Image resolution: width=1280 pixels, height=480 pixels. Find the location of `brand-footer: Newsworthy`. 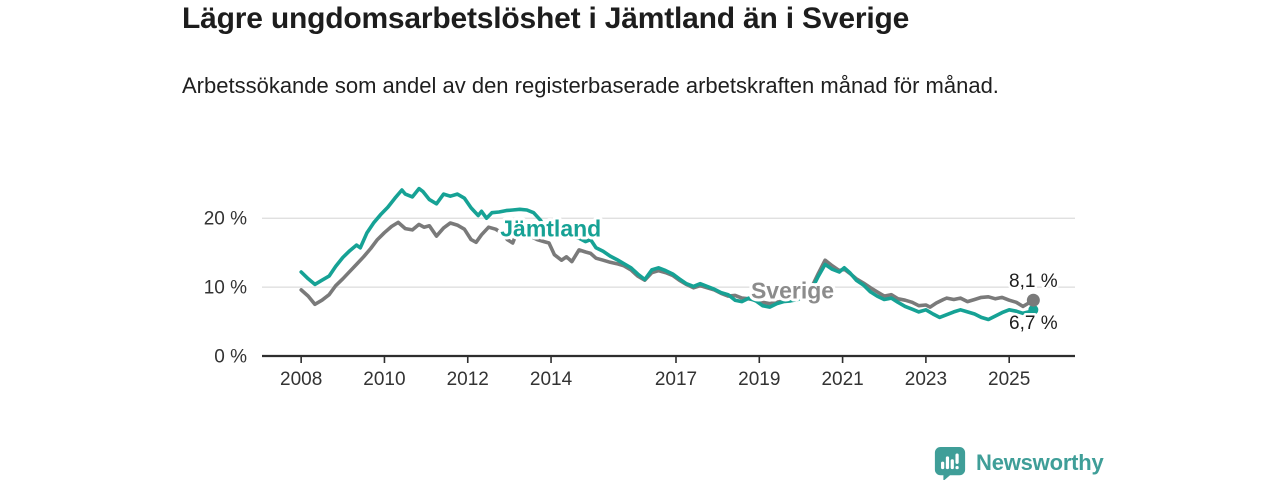

brand-footer: Newsworthy is located at coordinates (1018, 462).